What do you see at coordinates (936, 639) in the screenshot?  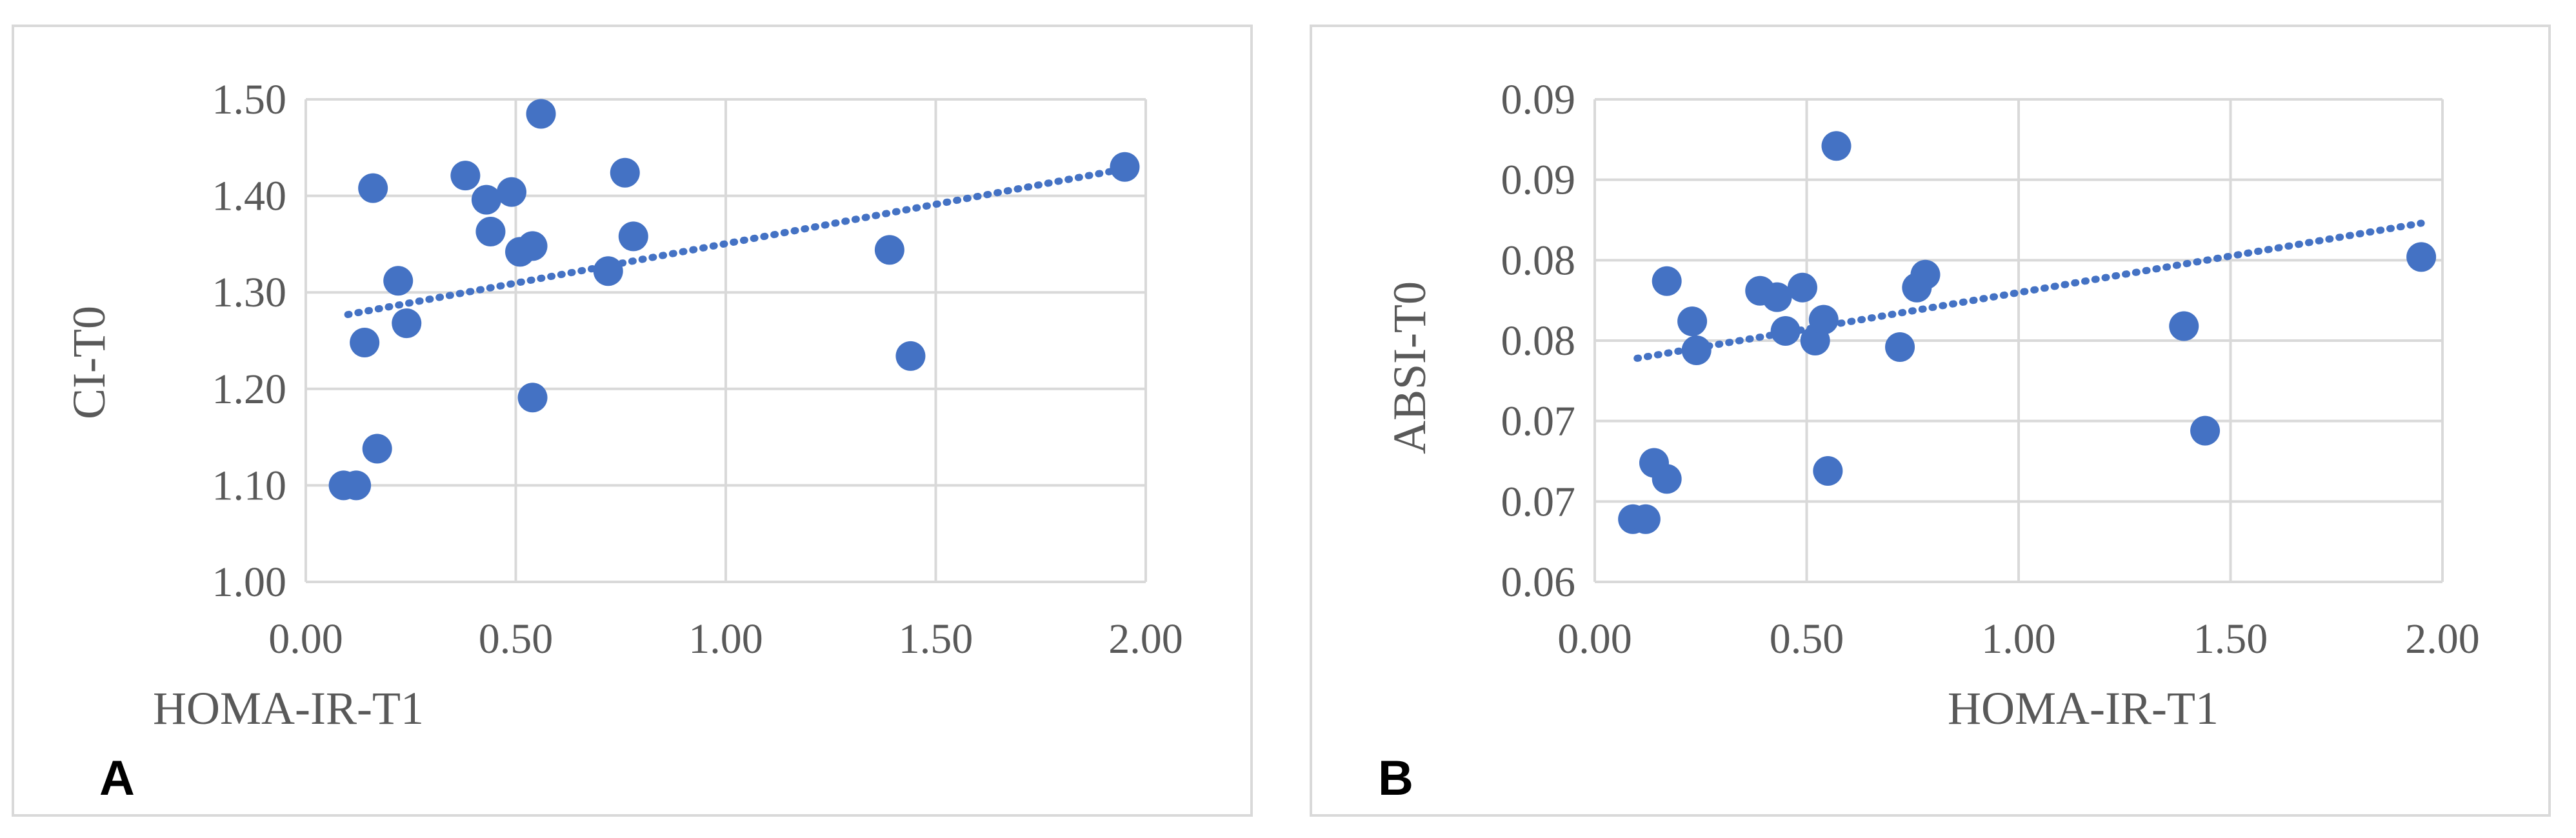 I see `chart-a-x-tick-label: 1.50` at bounding box center [936, 639].